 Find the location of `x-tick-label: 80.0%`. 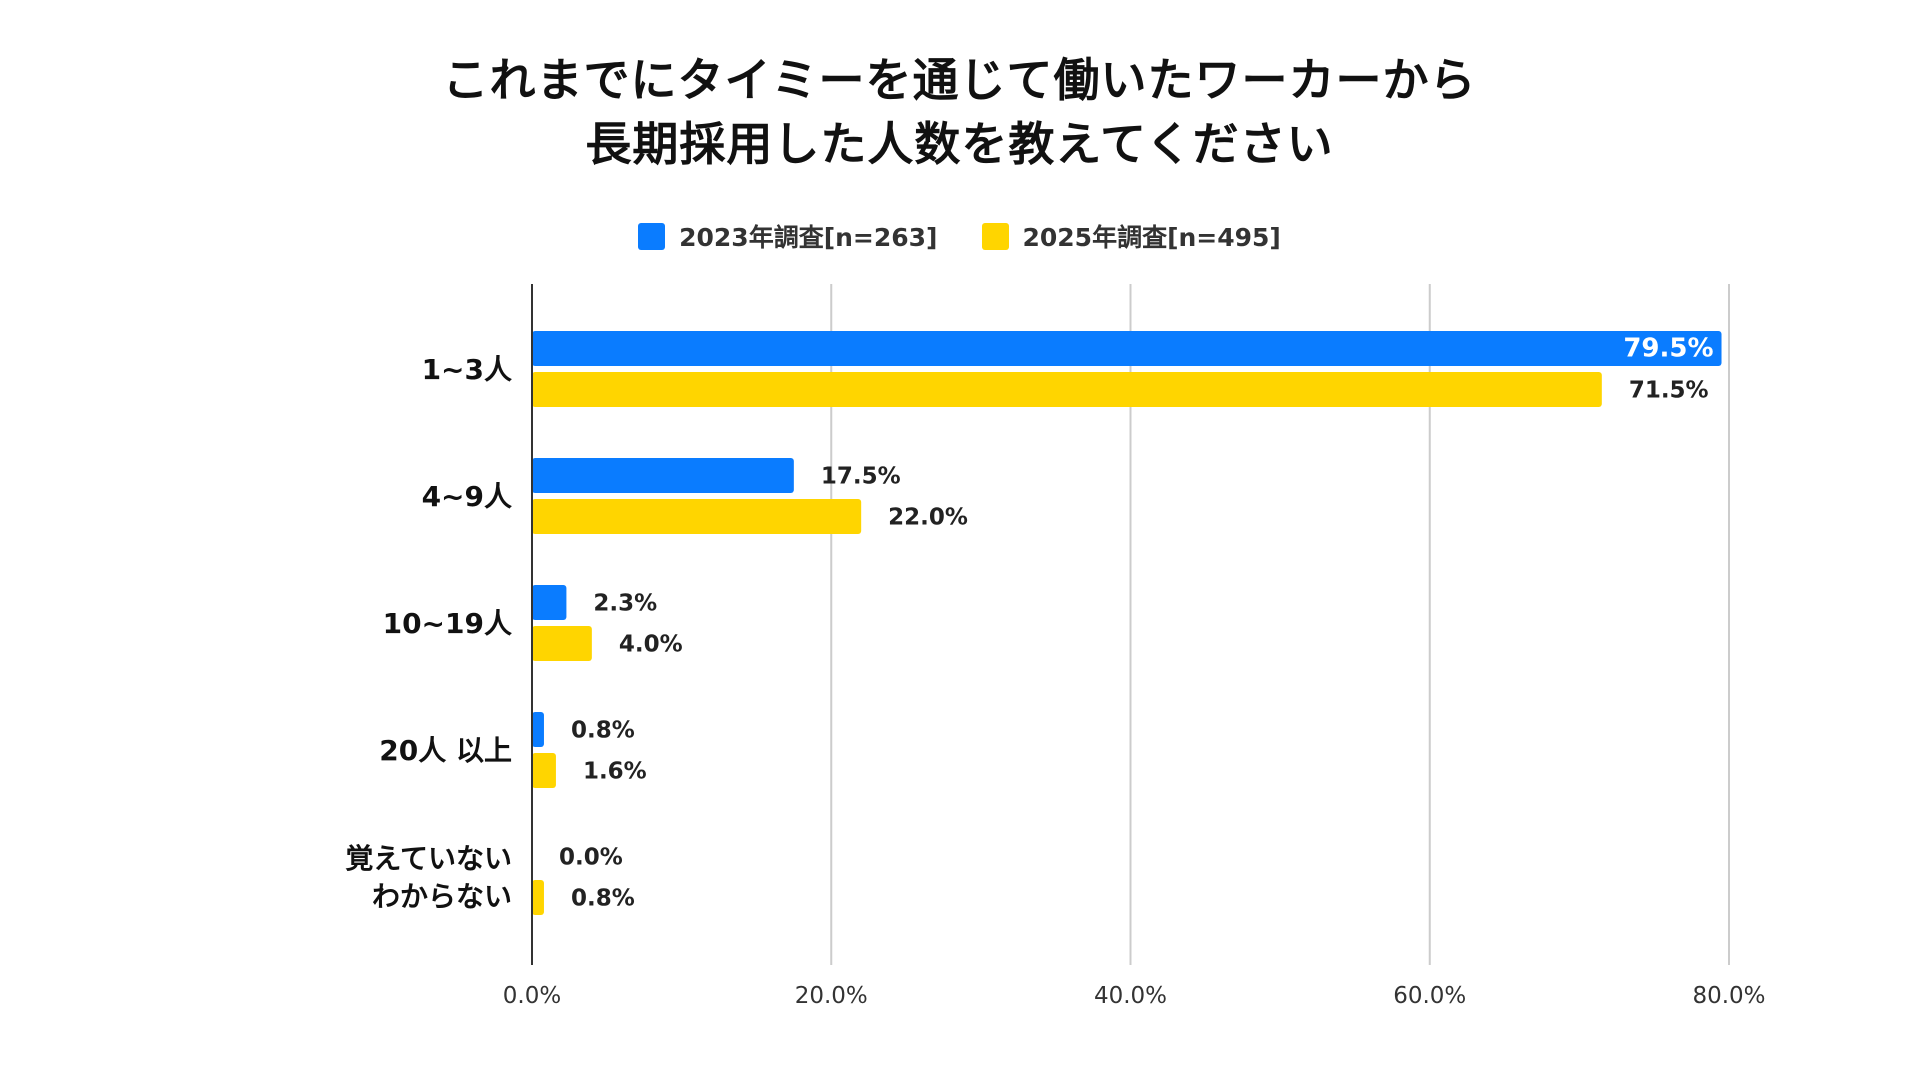

x-tick-label: 80.0% is located at coordinates (1728, 996).